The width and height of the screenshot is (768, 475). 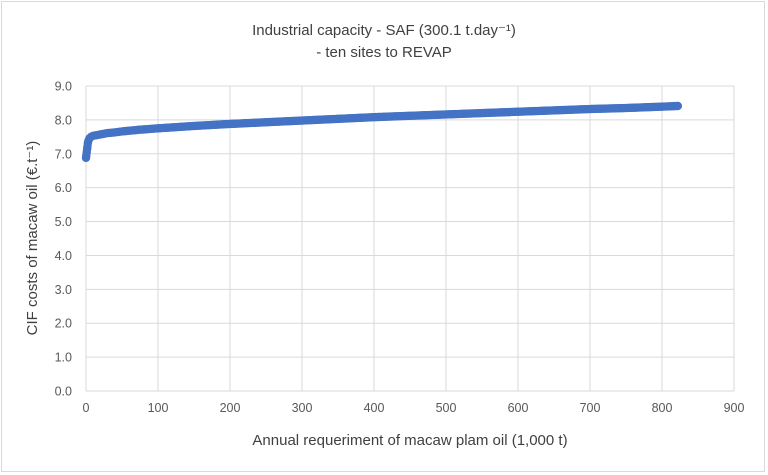 I want to click on x-axis-ticks: 0 100 200 300 400 500 600 700 800 900, so click(x=414, y=408).